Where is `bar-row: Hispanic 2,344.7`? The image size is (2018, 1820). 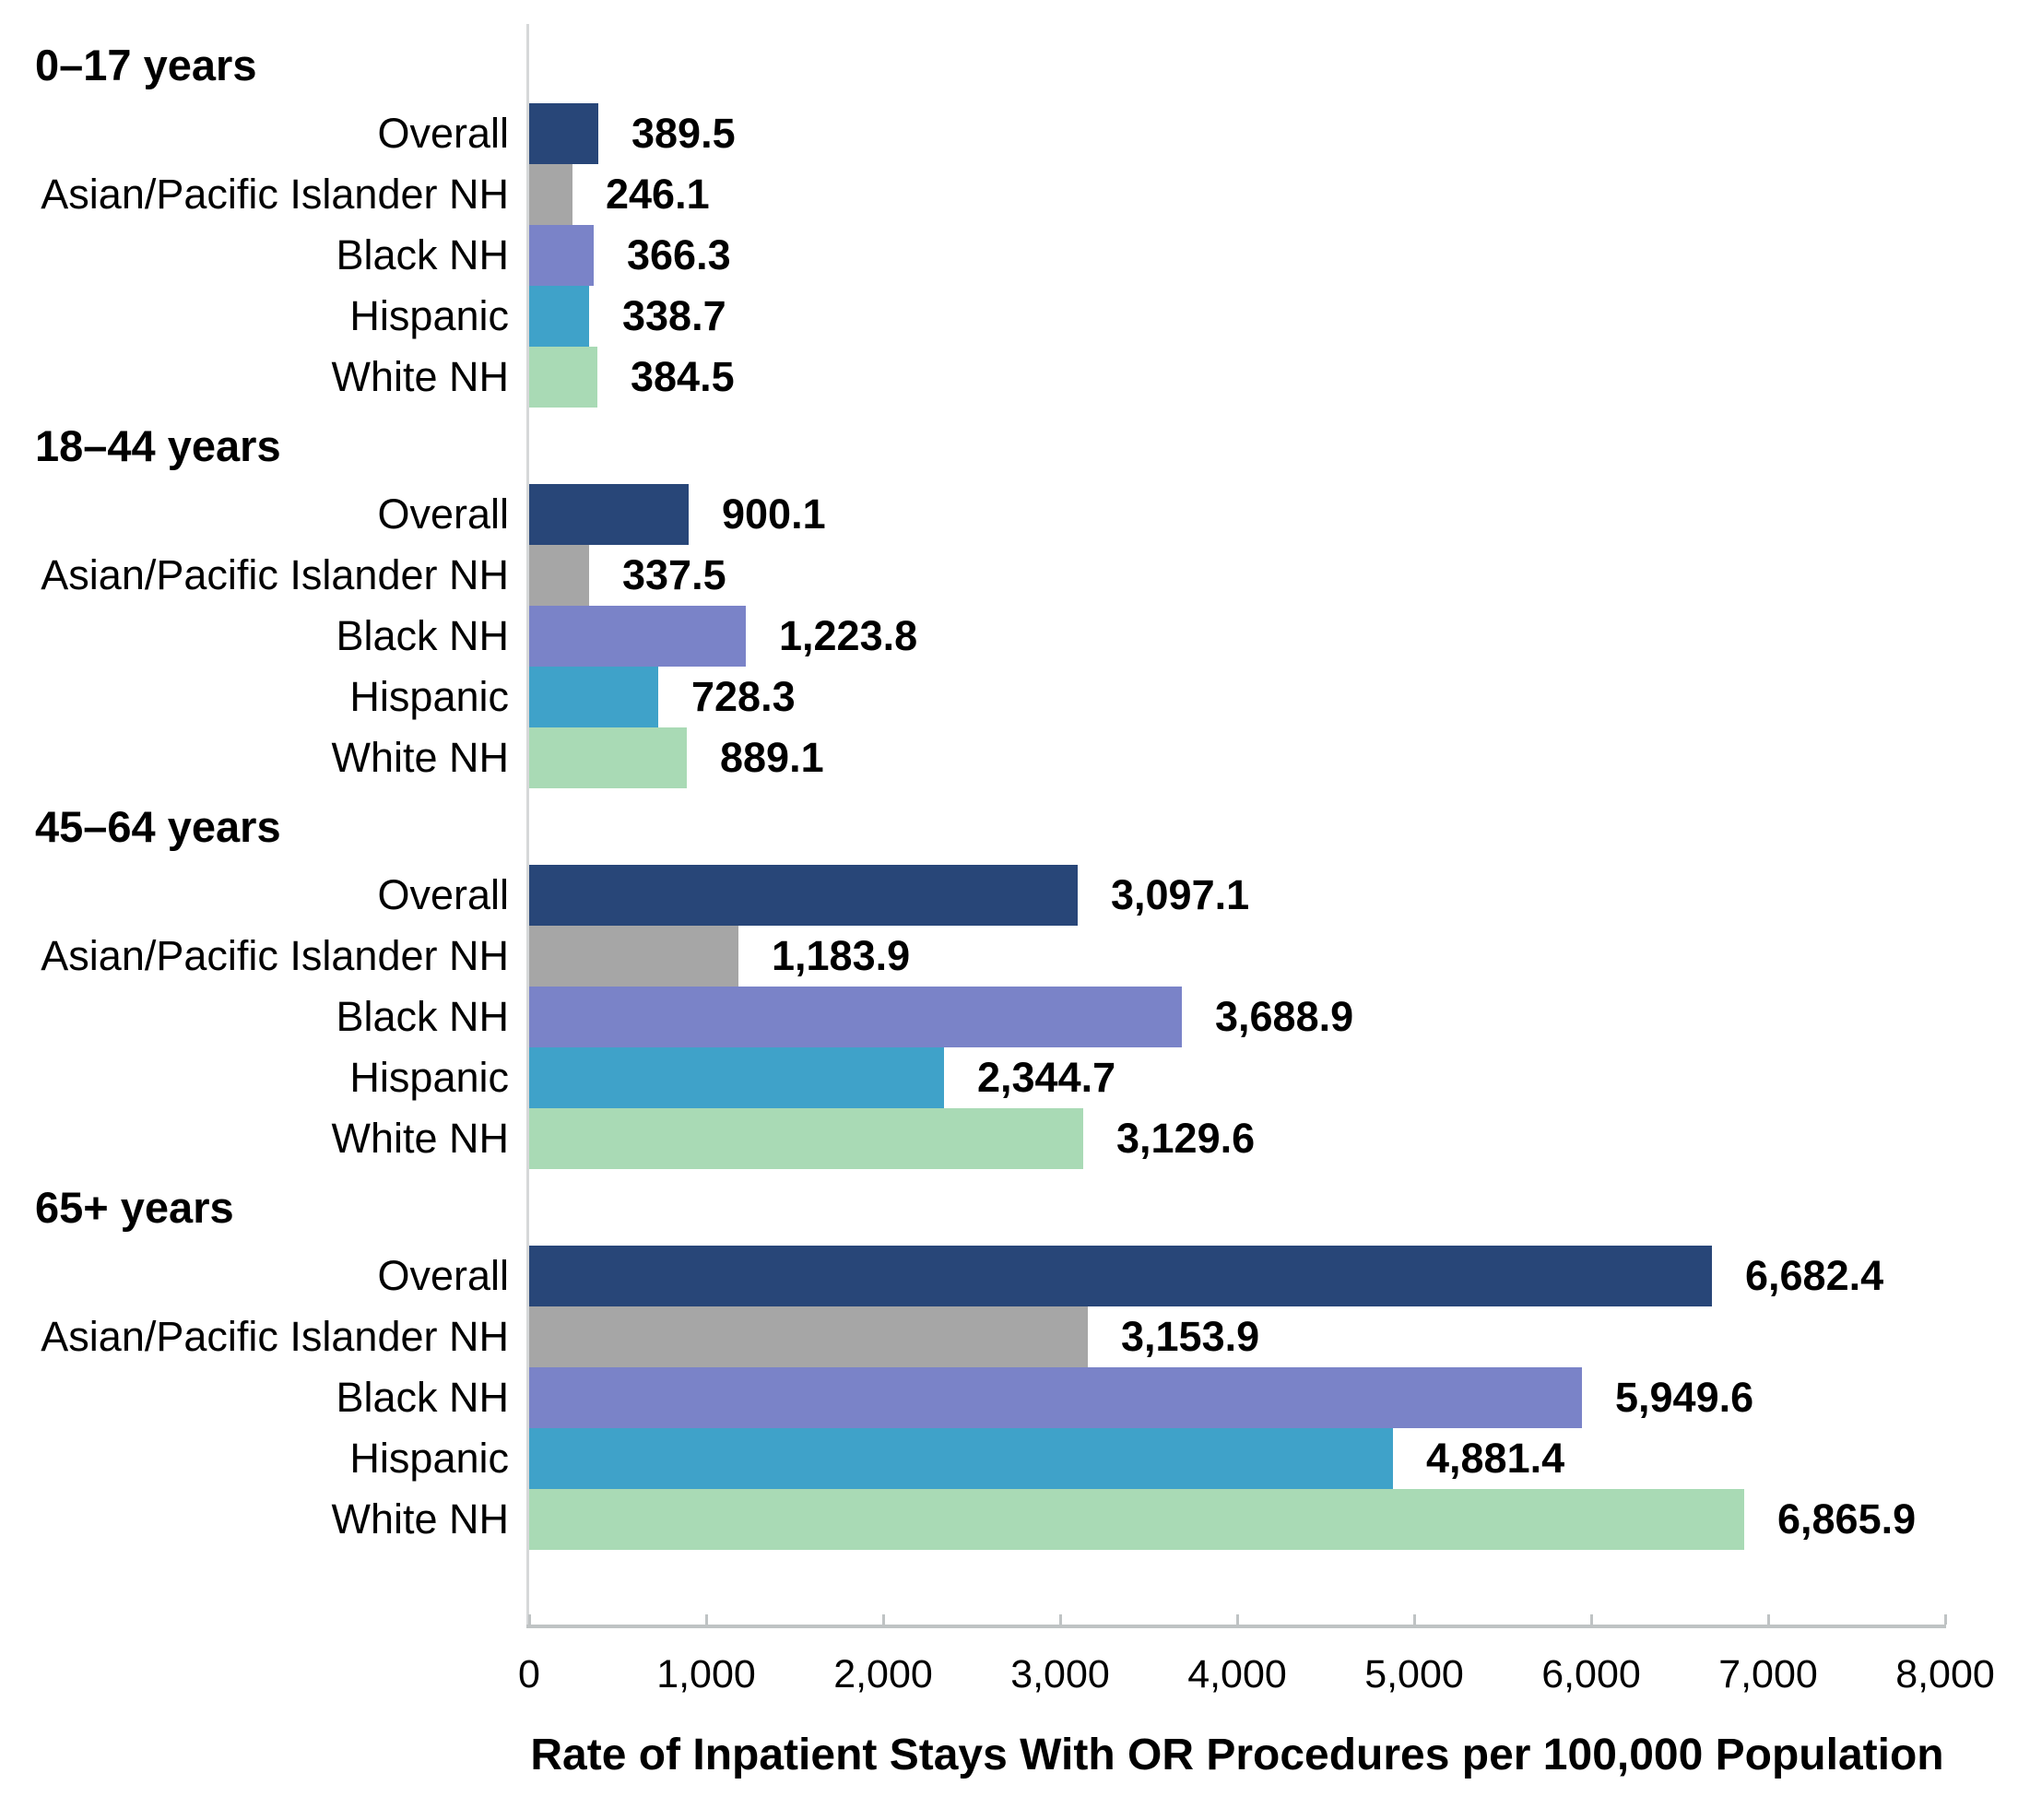 bar-row: Hispanic 2,344.7 is located at coordinates (1009, 1077).